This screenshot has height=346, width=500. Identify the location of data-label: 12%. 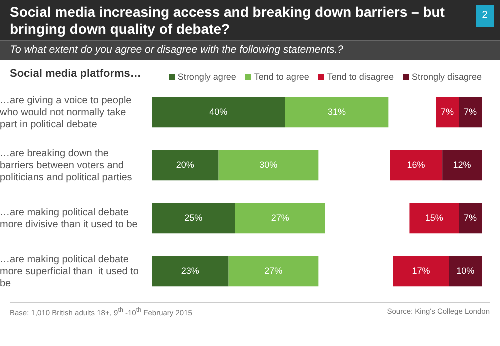
(462, 165).